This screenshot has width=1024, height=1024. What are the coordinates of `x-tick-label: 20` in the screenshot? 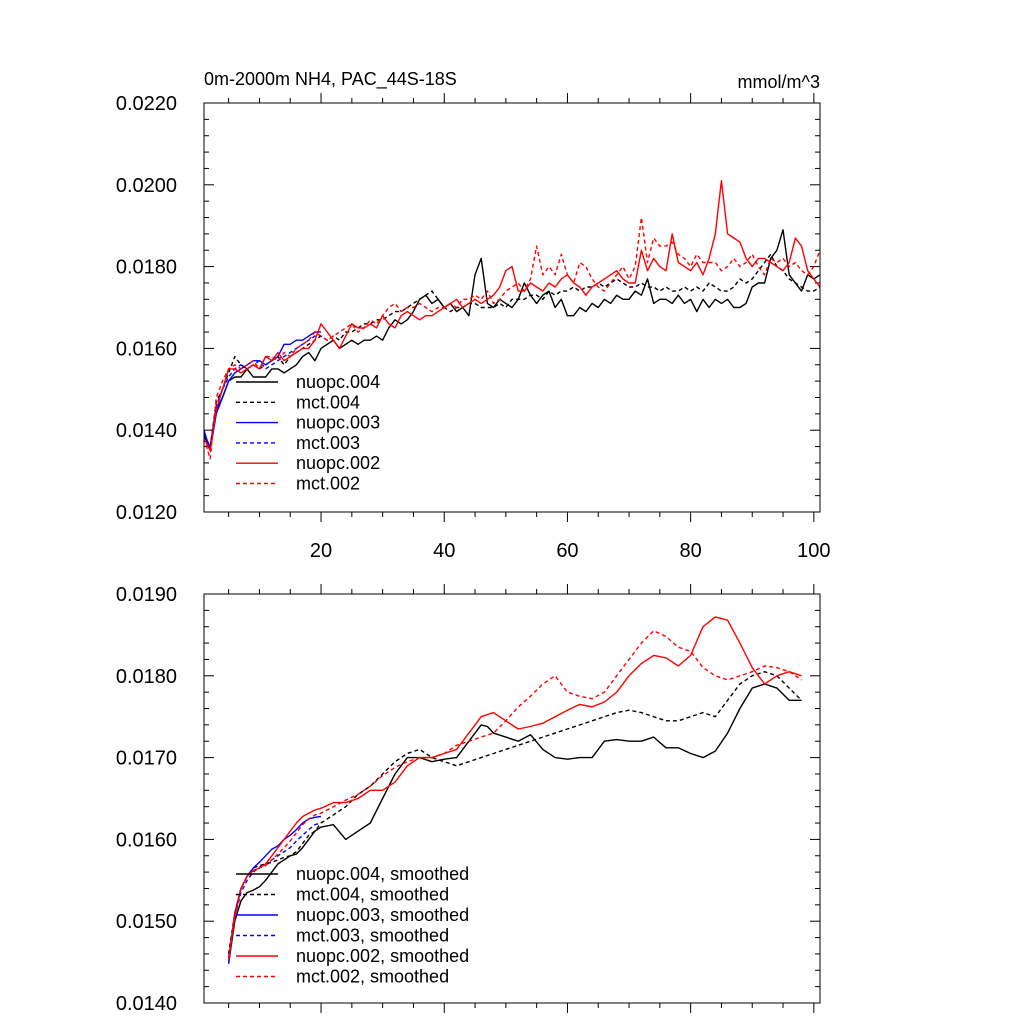 It's located at (321, 551).